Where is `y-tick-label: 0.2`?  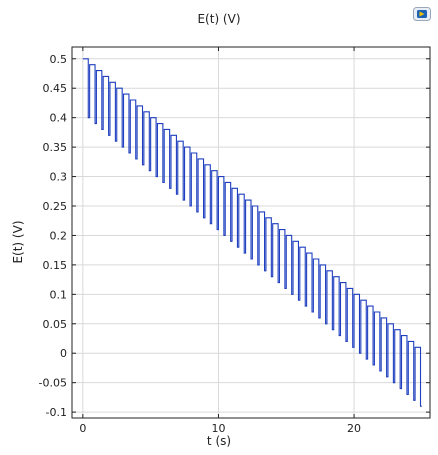
y-tick-label: 0.2 is located at coordinates (59, 235).